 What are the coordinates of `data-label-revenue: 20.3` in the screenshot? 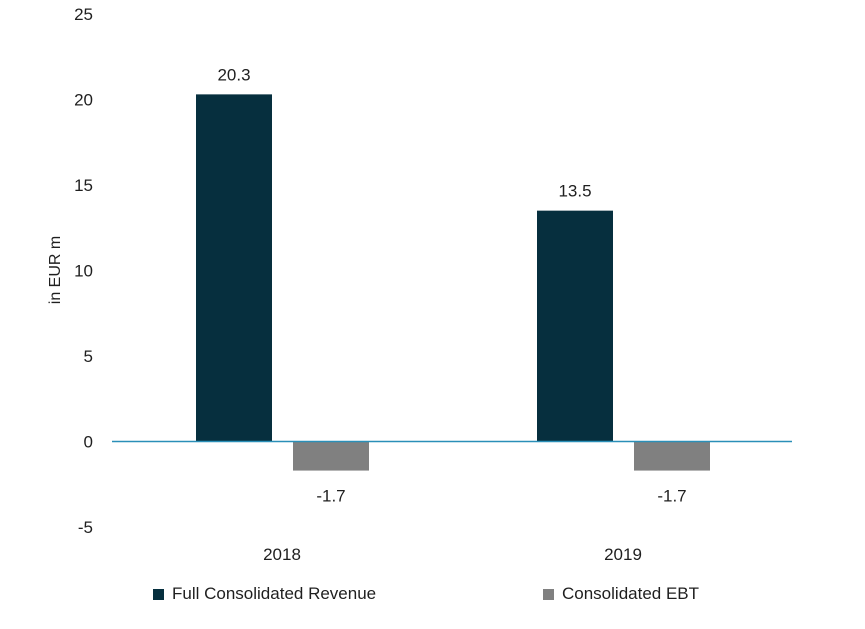 It's located at (233, 74).